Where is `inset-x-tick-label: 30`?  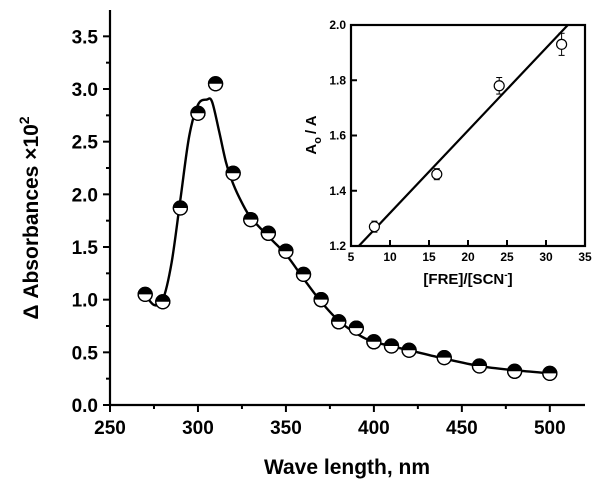 inset-x-tick-label: 30 is located at coordinates (546, 257).